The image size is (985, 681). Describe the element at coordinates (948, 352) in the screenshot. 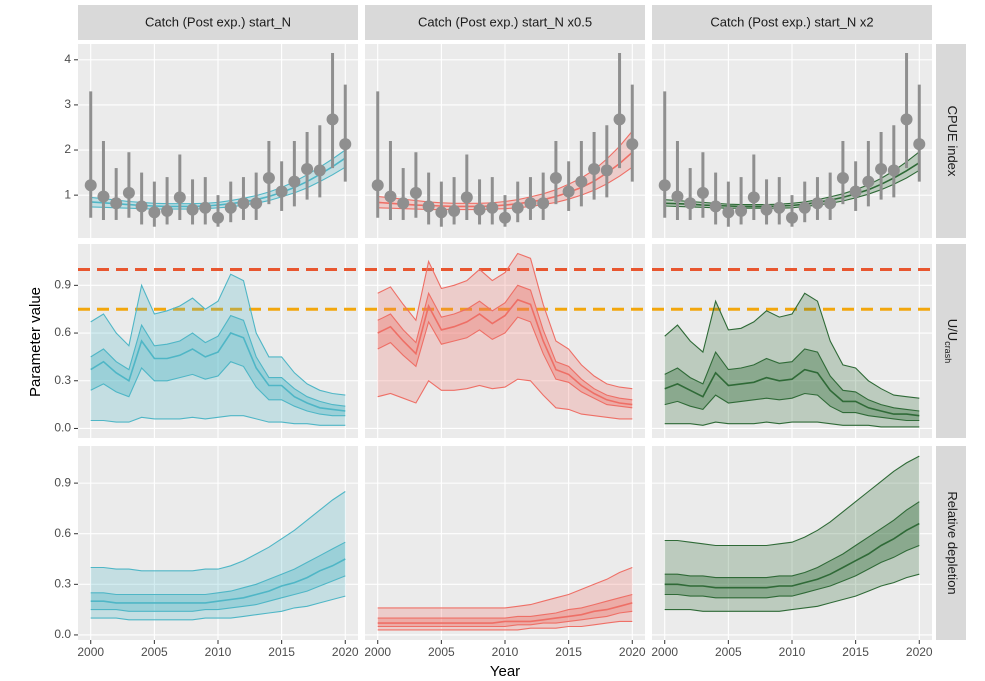

I see `row-strip-label-subscript: crash` at that location.